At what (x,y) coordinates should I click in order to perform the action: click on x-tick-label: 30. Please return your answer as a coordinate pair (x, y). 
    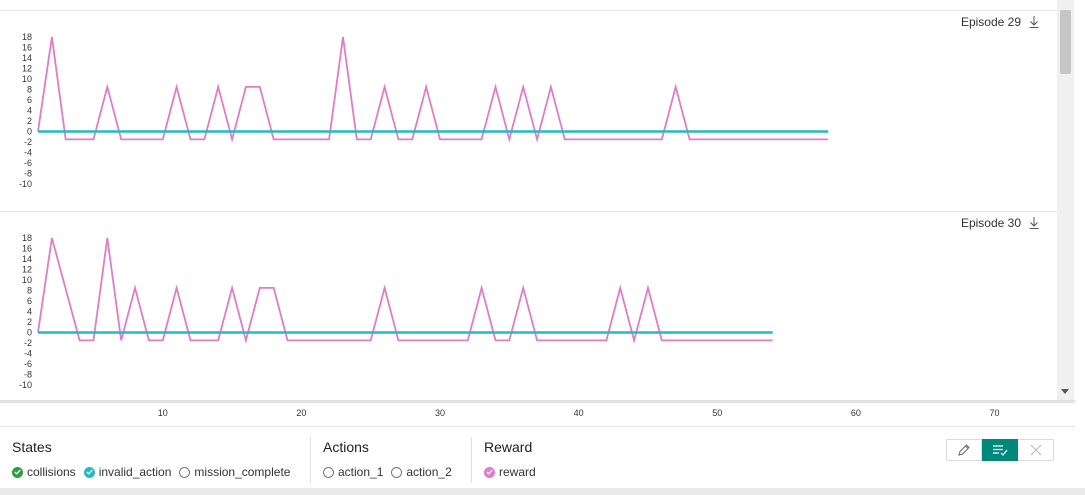
    Looking at the image, I should click on (440, 413).